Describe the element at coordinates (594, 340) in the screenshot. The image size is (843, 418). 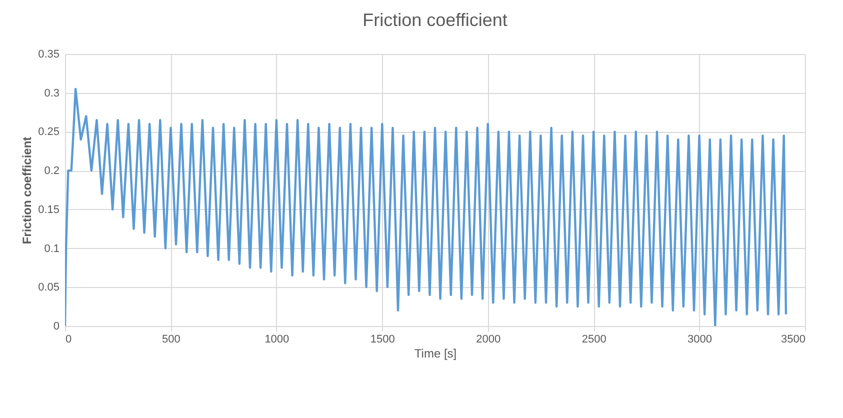
I see `x-tick-label: 2500` at that location.